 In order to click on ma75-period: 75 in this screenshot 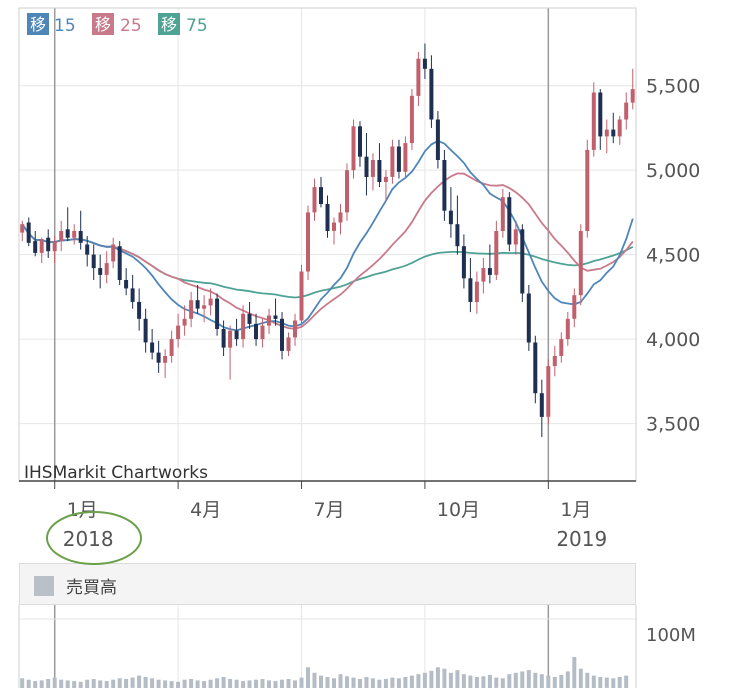, I will do `click(197, 26)`.